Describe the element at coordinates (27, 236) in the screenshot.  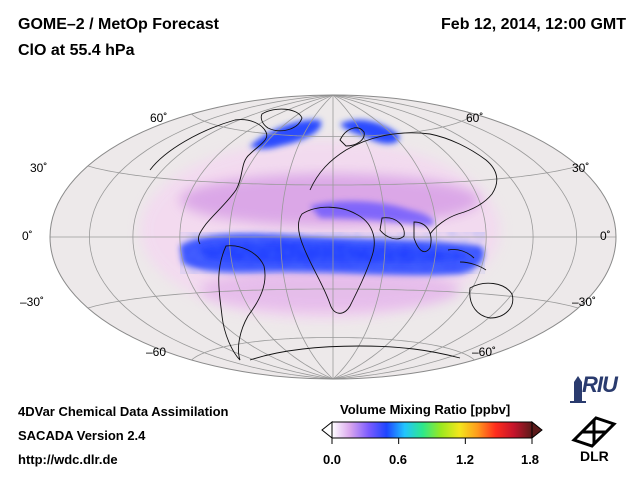
I see `lat-label-left-0: 0˚` at that location.